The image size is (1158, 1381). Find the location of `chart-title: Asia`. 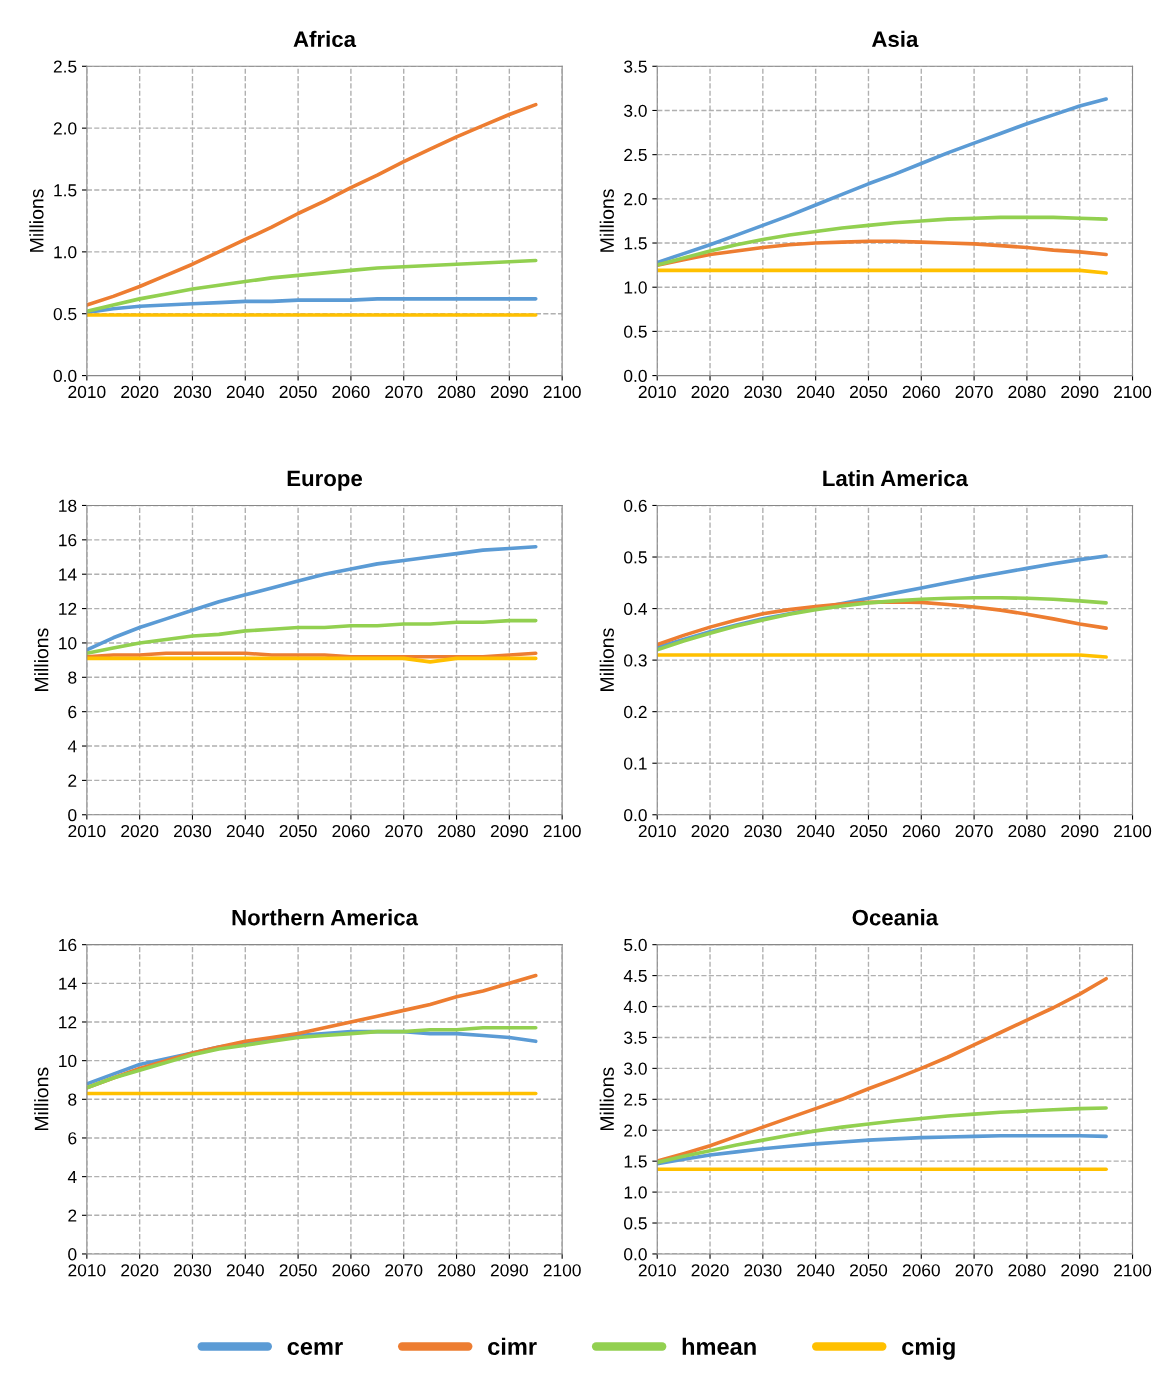

chart-title: Asia is located at coordinates (895, 39).